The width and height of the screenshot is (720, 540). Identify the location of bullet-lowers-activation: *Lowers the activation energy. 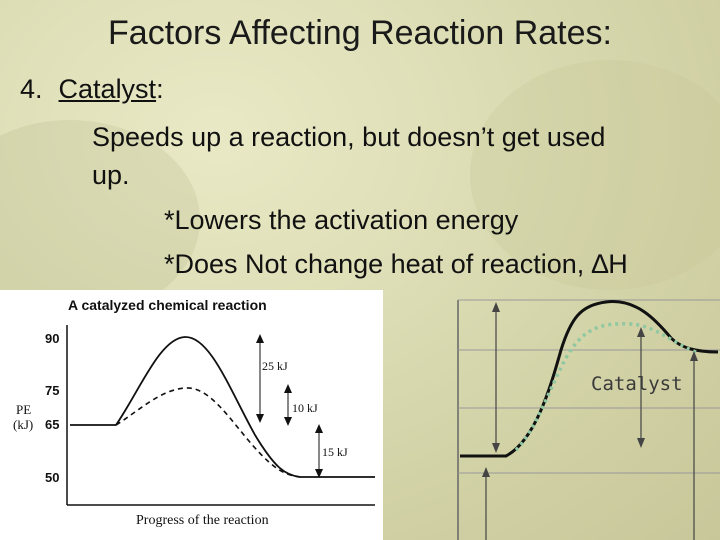
(341, 220).